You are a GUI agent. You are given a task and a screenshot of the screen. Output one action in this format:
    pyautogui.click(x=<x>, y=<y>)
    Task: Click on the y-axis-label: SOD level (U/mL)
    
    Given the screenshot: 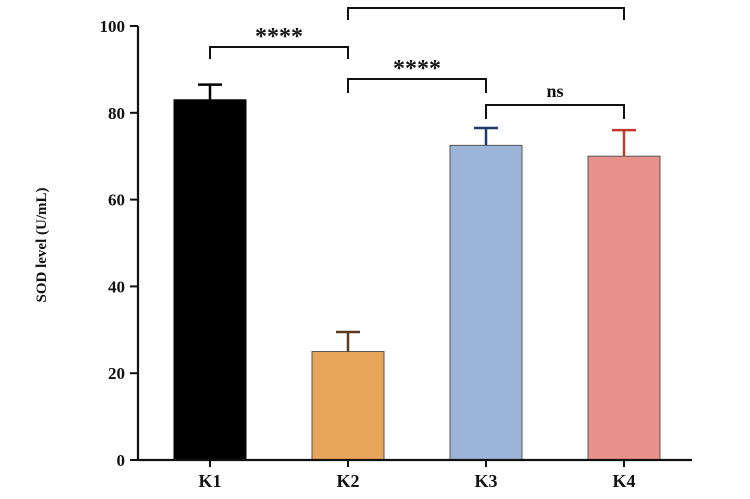 What is the action you would take?
    pyautogui.click(x=42, y=245)
    